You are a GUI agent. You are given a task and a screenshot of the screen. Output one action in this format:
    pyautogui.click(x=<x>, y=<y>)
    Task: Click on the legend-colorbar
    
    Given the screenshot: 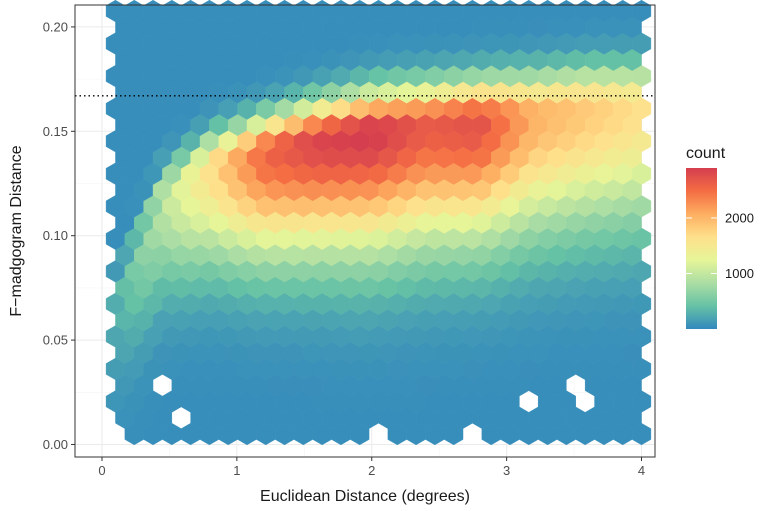 What is the action you would take?
    pyautogui.click(x=701, y=248)
    